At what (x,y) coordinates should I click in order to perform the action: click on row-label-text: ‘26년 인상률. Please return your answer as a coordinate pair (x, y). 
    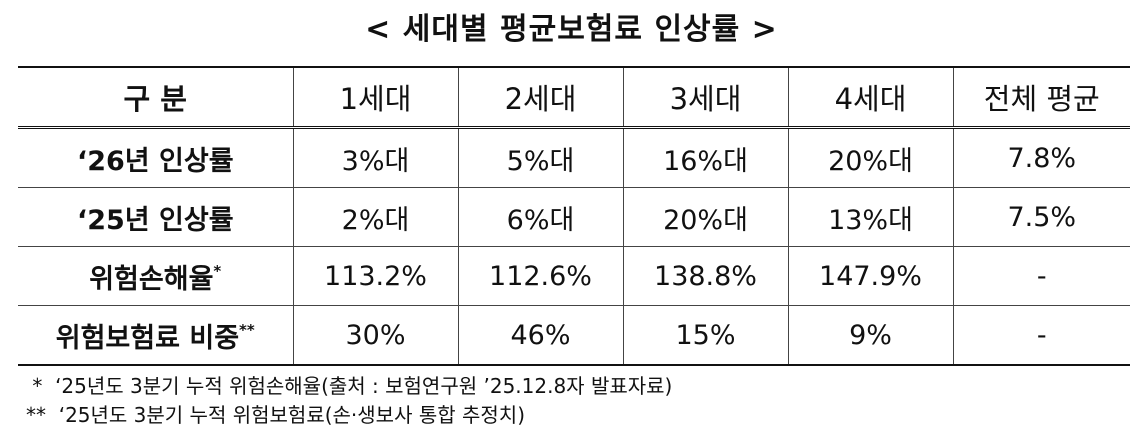
    Looking at the image, I should click on (155, 161).